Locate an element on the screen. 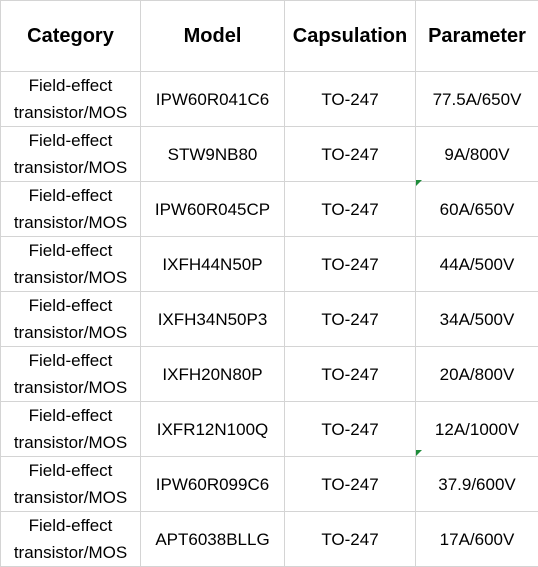 The height and width of the screenshot is (567, 538). table-cell: 12A/1000V is located at coordinates (477, 429).